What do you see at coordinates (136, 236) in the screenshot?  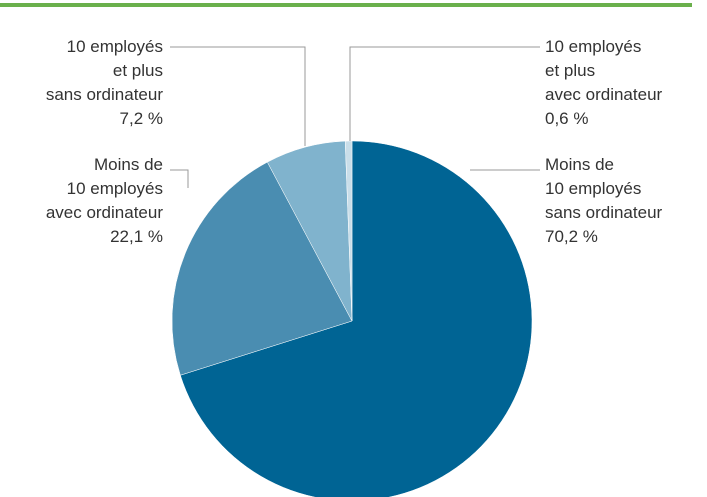 I see `value-label: 22,1 %` at bounding box center [136, 236].